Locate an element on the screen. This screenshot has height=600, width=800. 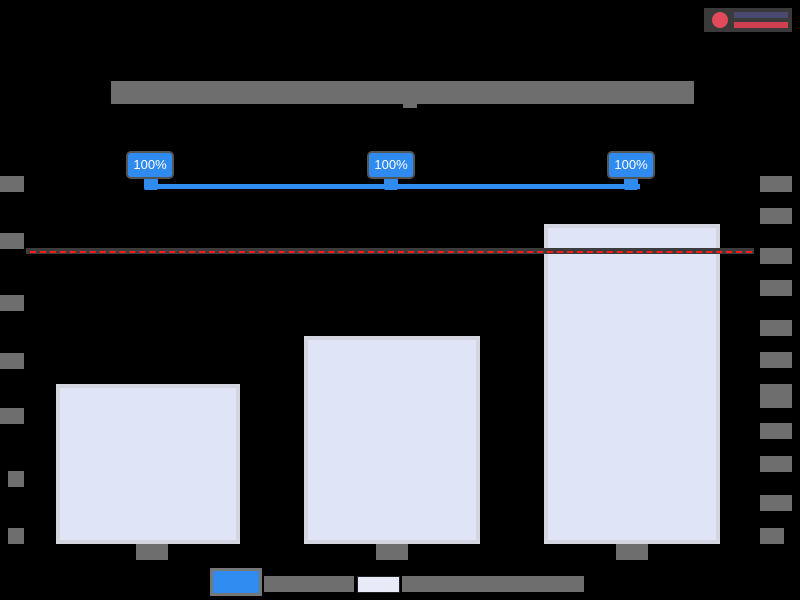
logo-text-top is located at coordinates (761, 15).